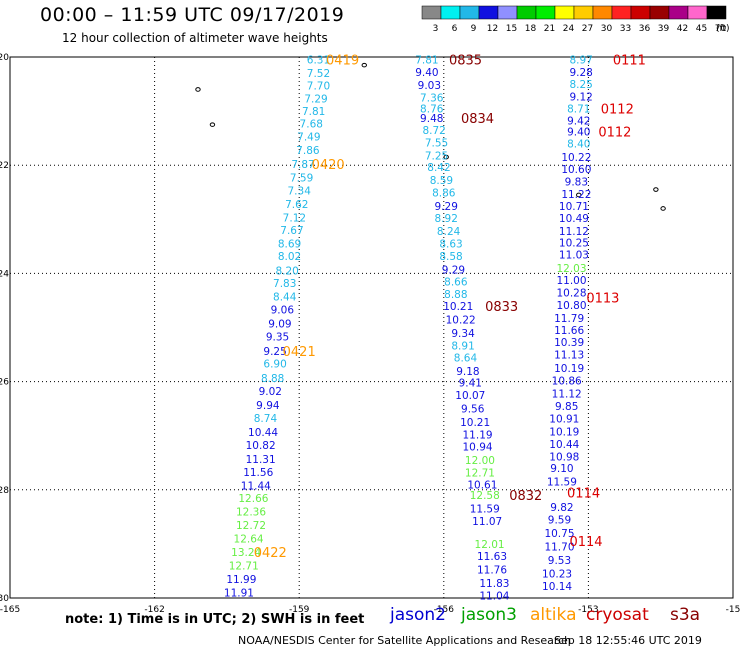  What do you see at coordinates (270, 392) in the screenshot?
I see `wave-height-value: 9.02` at bounding box center [270, 392].